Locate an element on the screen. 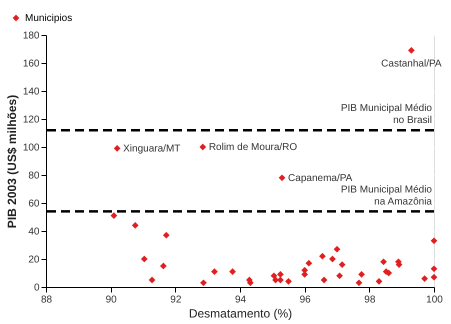  y-tick-label: 60 is located at coordinates (34, 204).